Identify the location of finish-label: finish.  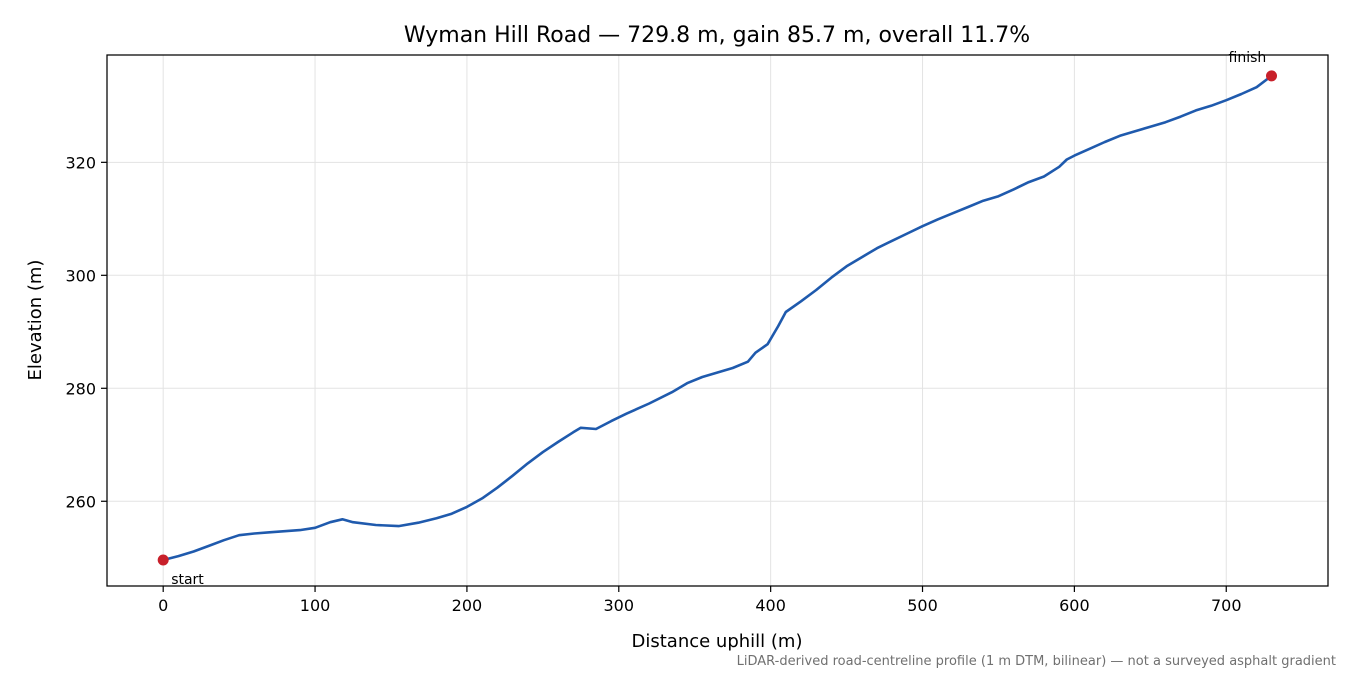
(1248, 58).